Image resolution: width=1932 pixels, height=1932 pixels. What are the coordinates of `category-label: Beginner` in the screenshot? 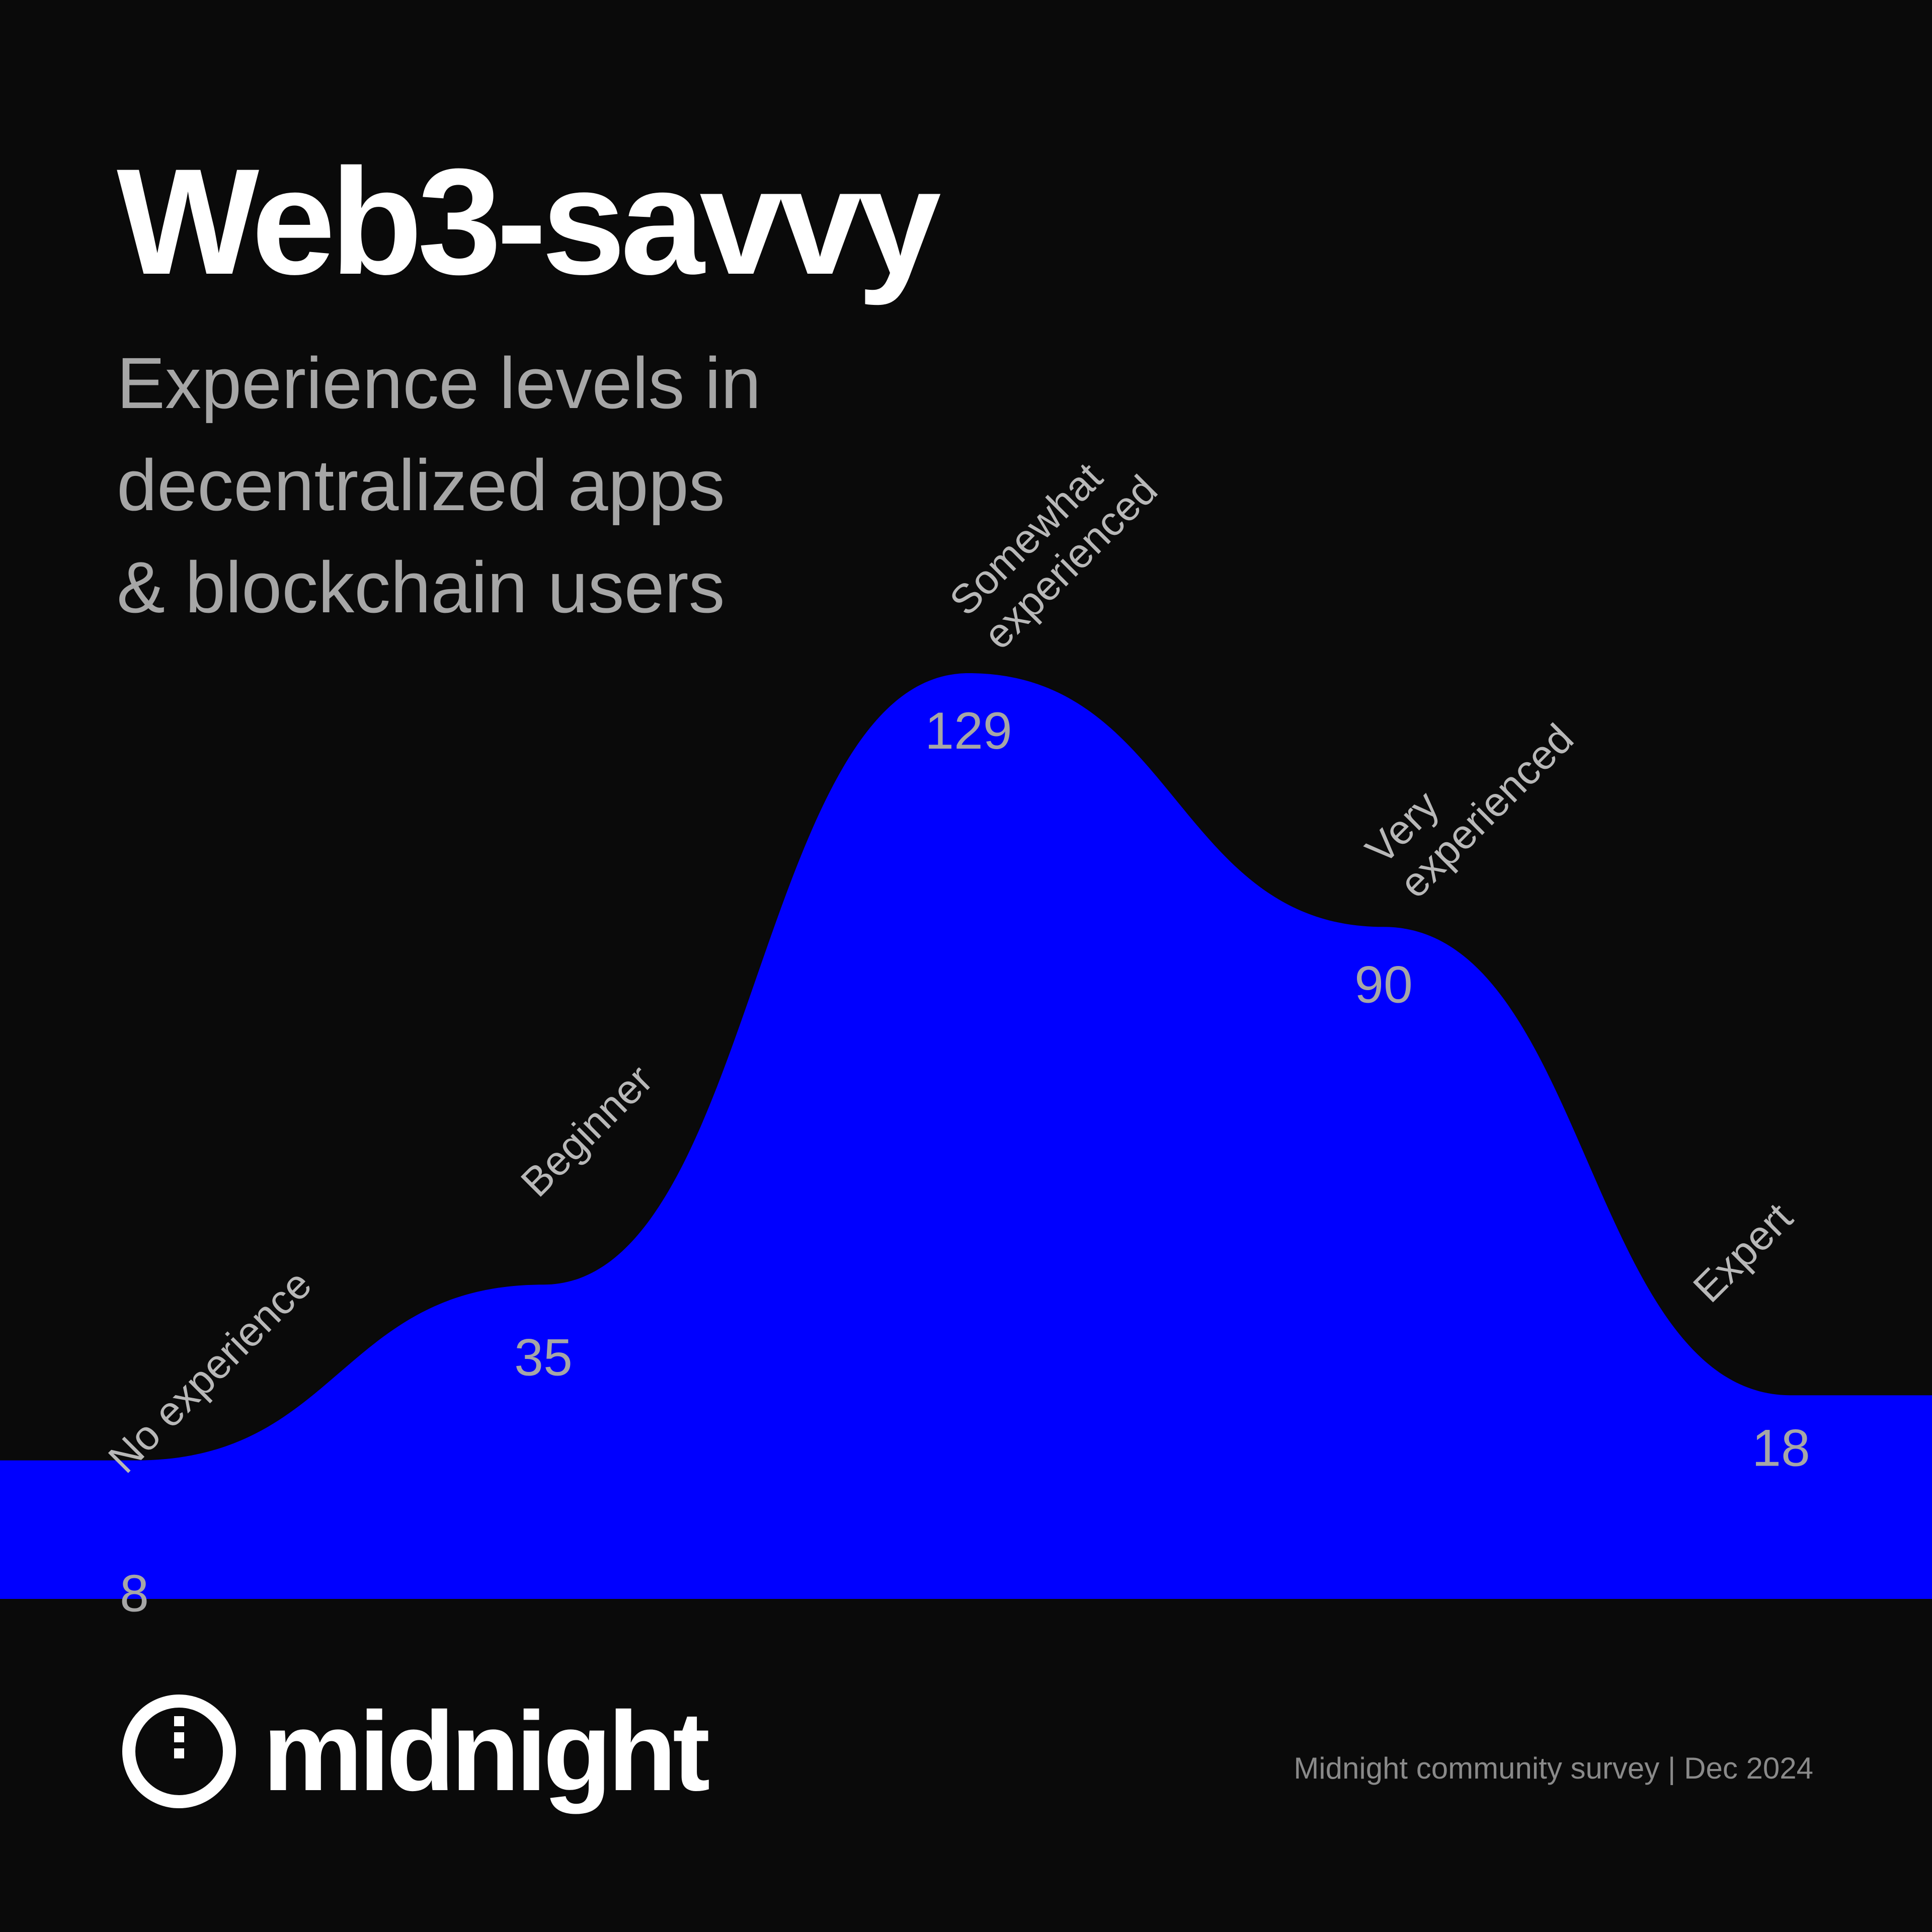 It's located at (587, 1131).